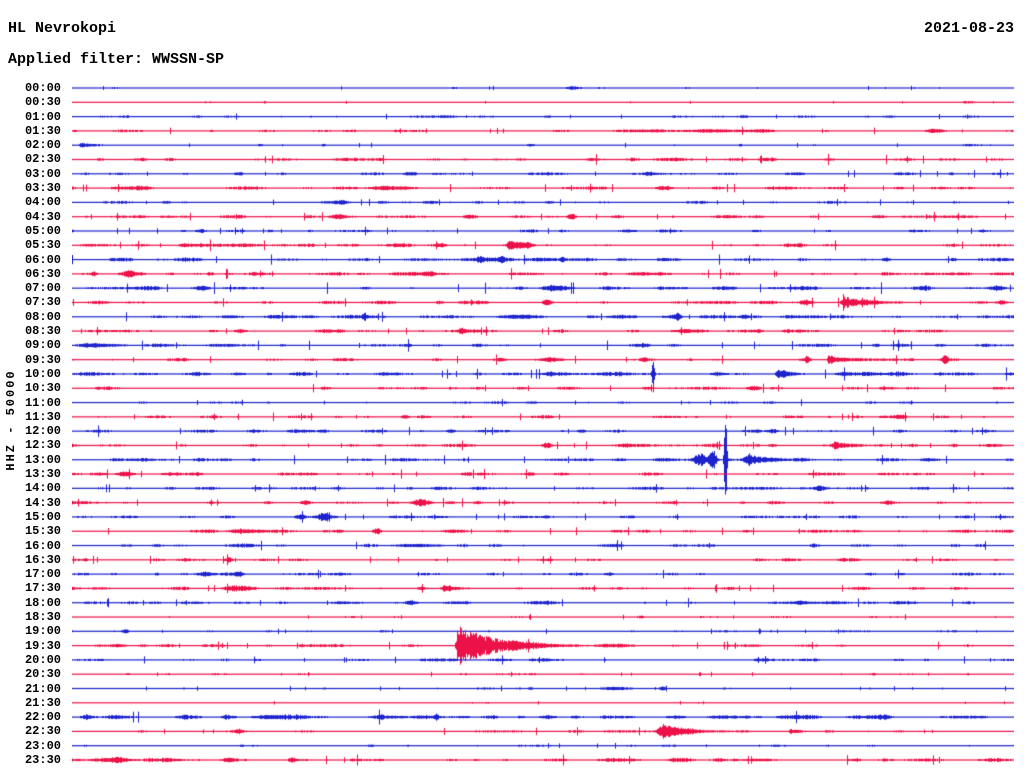 This screenshot has height=780, width=1024. I want to click on date-label: 2021-08-23, so click(968, 28).